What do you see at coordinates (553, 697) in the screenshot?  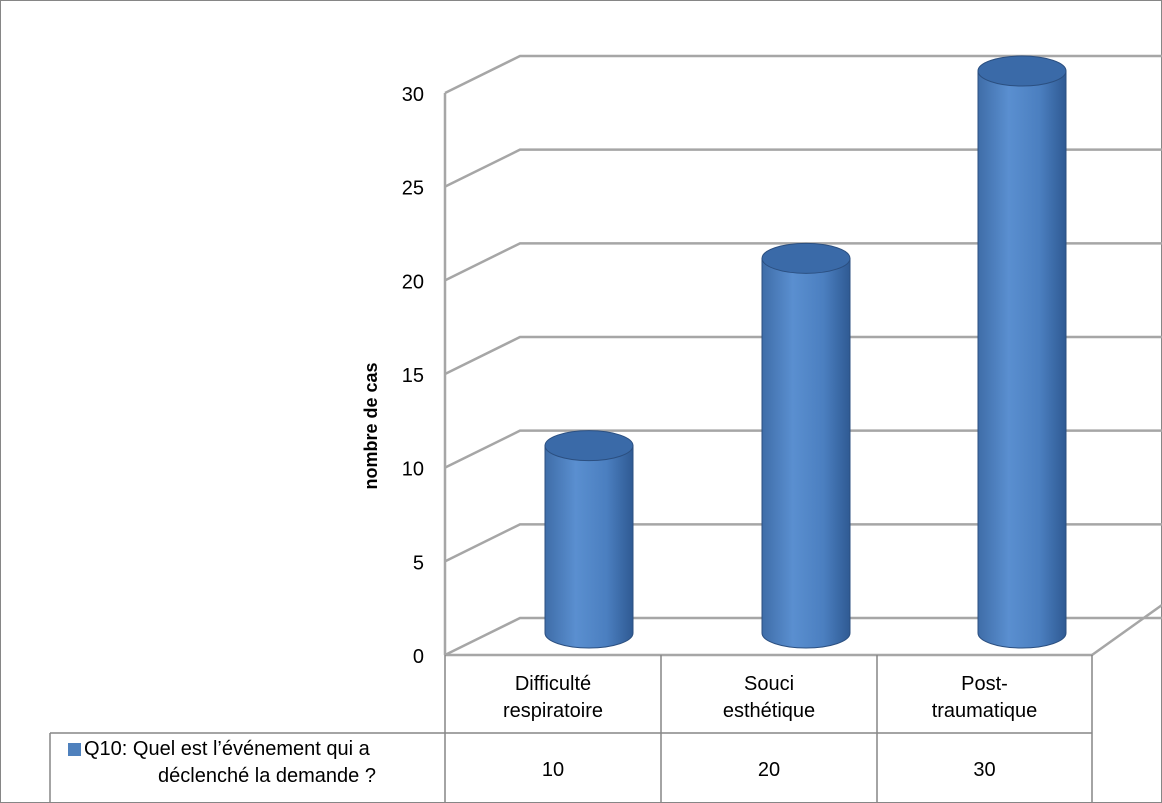 I see `x-category-label: Difficulté respiratoire` at bounding box center [553, 697].